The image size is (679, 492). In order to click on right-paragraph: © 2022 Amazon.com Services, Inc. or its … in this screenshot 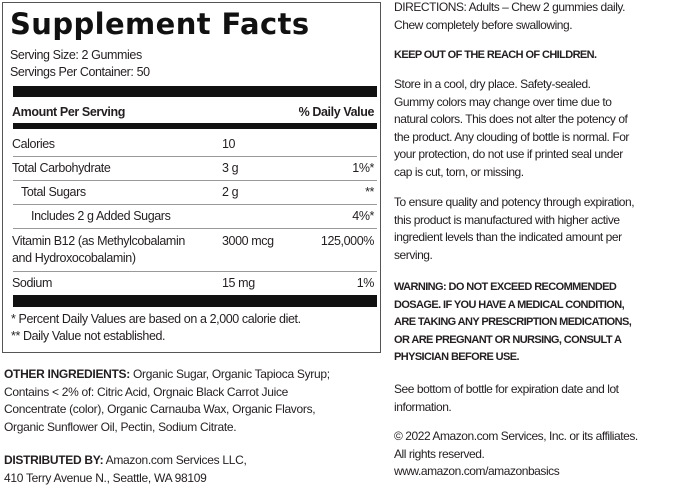, I will do `click(535, 454)`.